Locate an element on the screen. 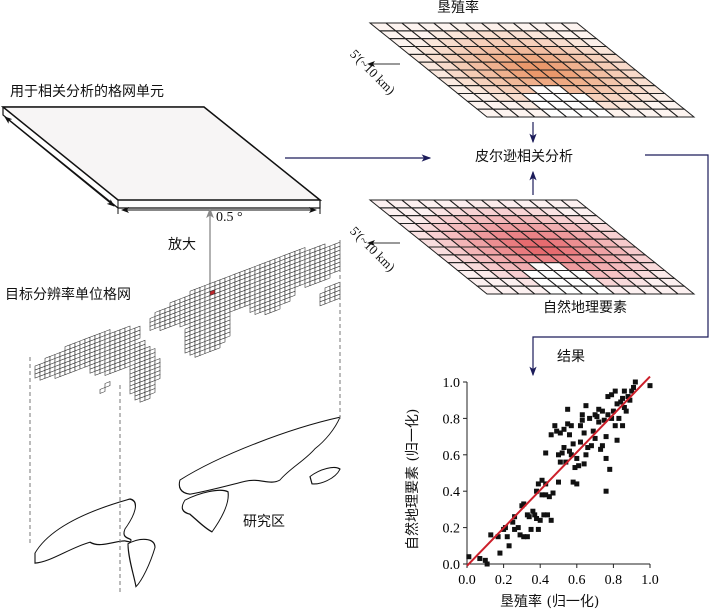 This screenshot has width=711, height=613. x-axis-label: 垦殖率 (归一化) is located at coordinates (550, 602).